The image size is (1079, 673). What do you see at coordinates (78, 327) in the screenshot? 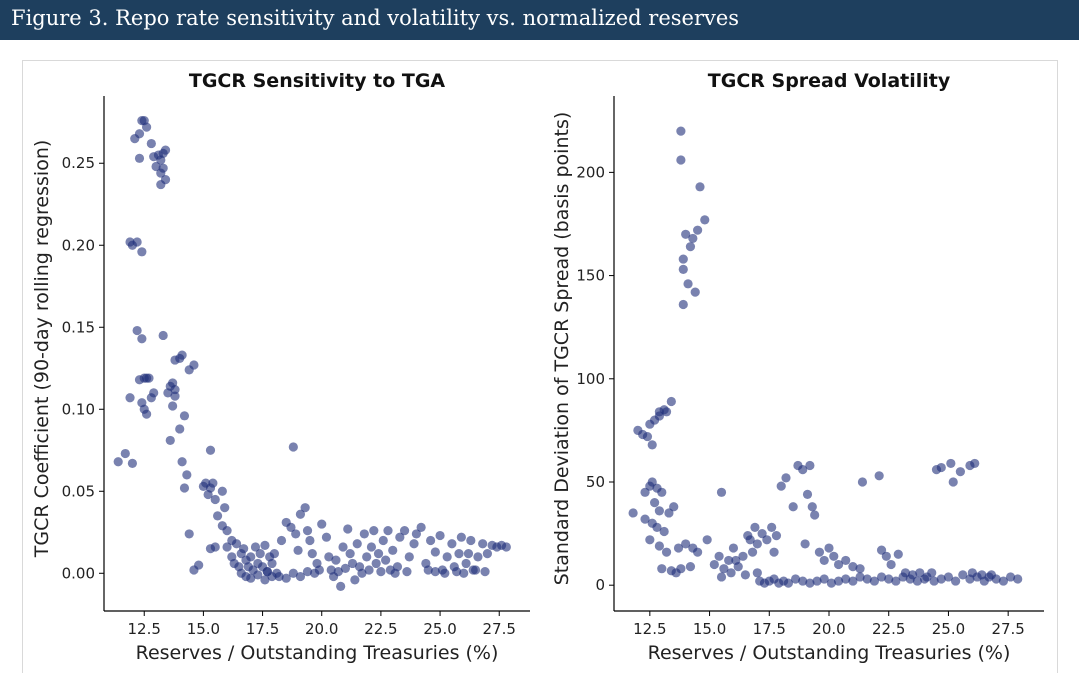
I see `y-tick-label: 0.15` at bounding box center [78, 327].